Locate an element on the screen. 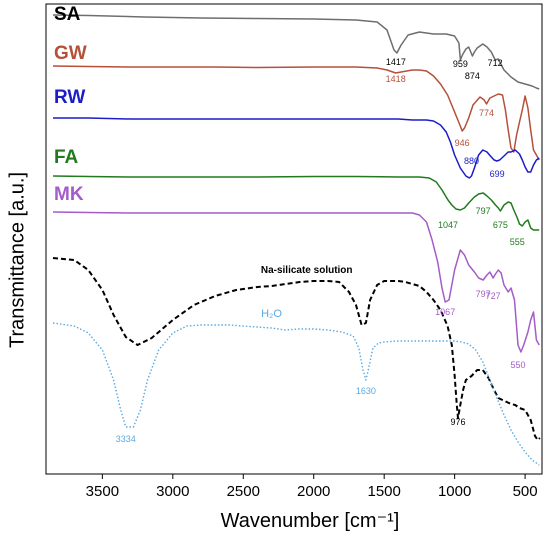  peak-label-15: 727 is located at coordinates (493, 296).